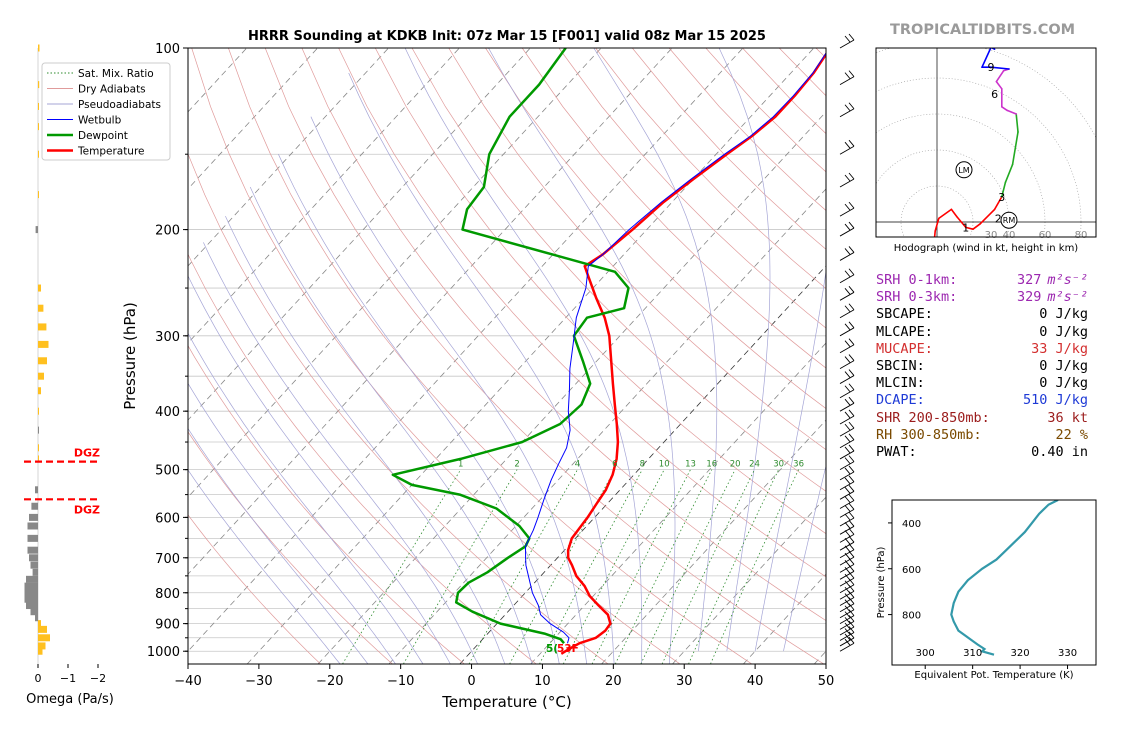 This screenshot has height=748, width=1134. What do you see at coordinates (986, 142) in the screenshot?
I see `hodograph-plot` at bounding box center [986, 142].